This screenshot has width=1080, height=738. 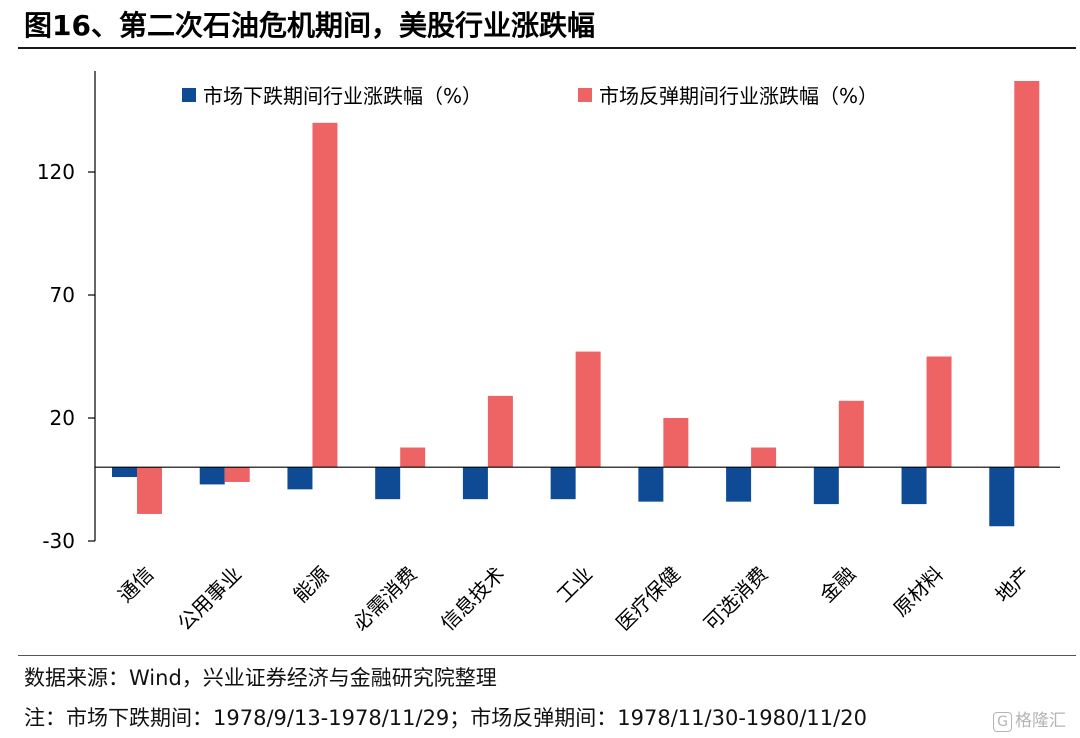 I want to click on title-divider, so click(x=547, y=48).